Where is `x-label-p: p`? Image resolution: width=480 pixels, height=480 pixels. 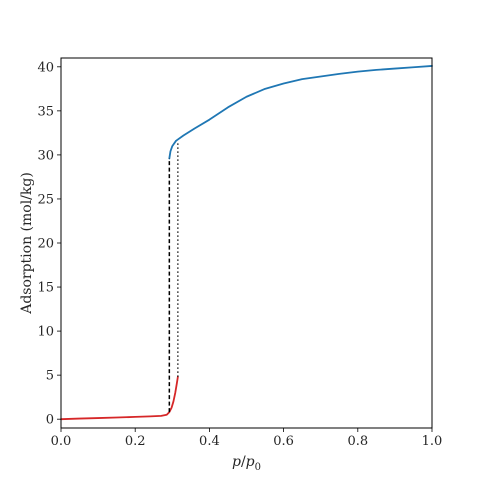
x-label-p: p is located at coordinates (236, 462).